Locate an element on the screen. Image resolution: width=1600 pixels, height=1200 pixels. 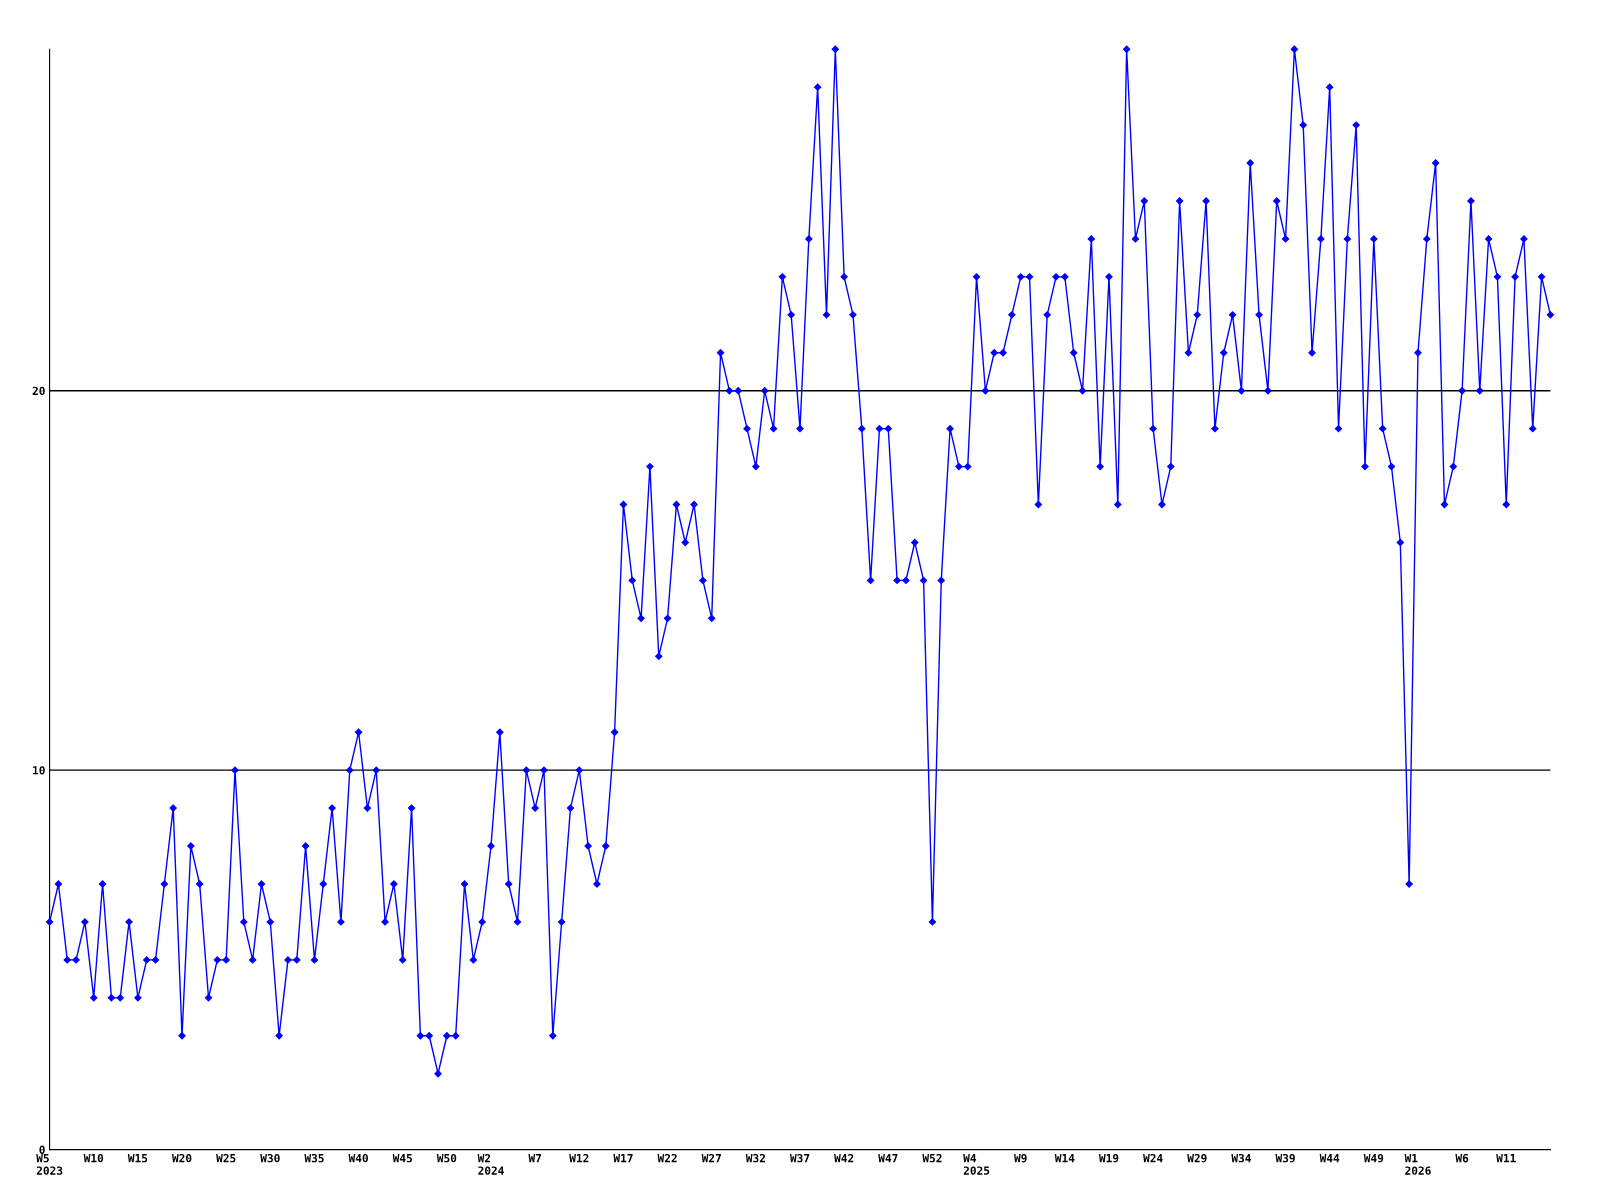
x-tick-label: W6 is located at coordinates (1462, 1158).